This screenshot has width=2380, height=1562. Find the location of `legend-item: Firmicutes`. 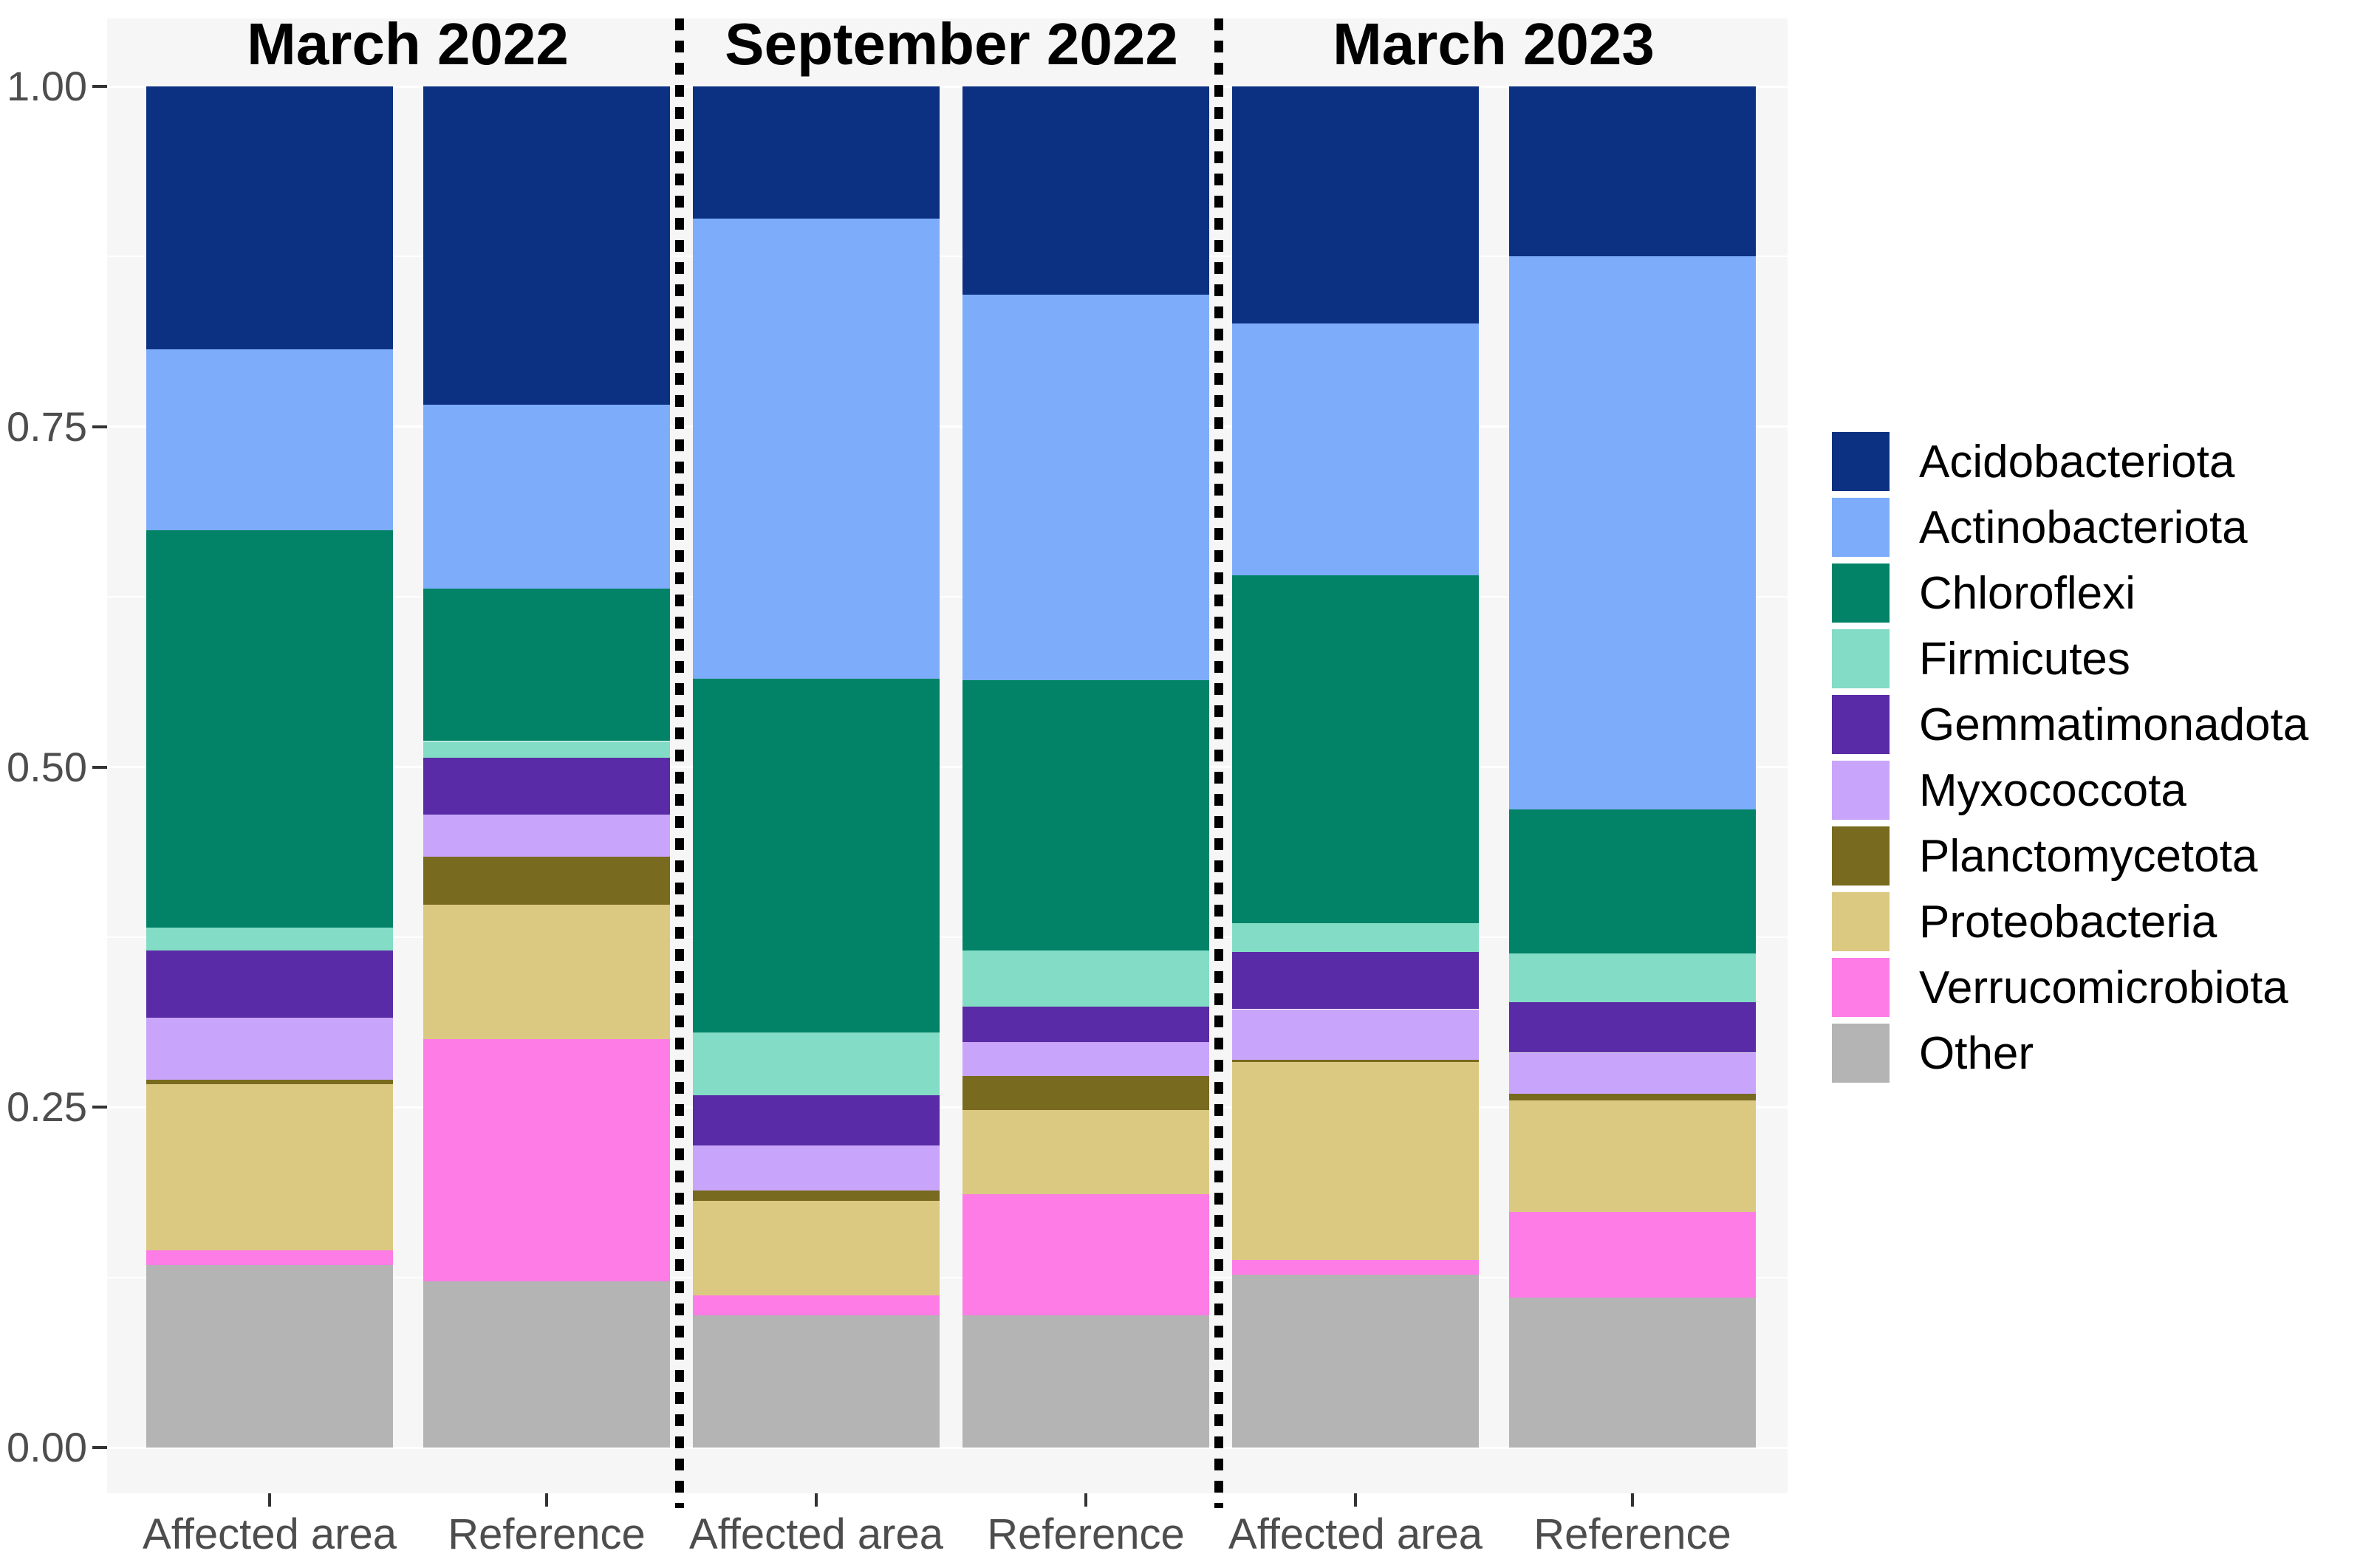

legend-item: Firmicutes is located at coordinates (1981, 658).